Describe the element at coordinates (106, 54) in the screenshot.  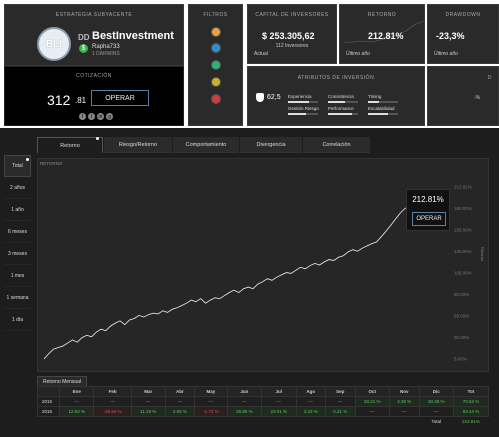
I see `user-followers: 1 DARWINS` at that location.